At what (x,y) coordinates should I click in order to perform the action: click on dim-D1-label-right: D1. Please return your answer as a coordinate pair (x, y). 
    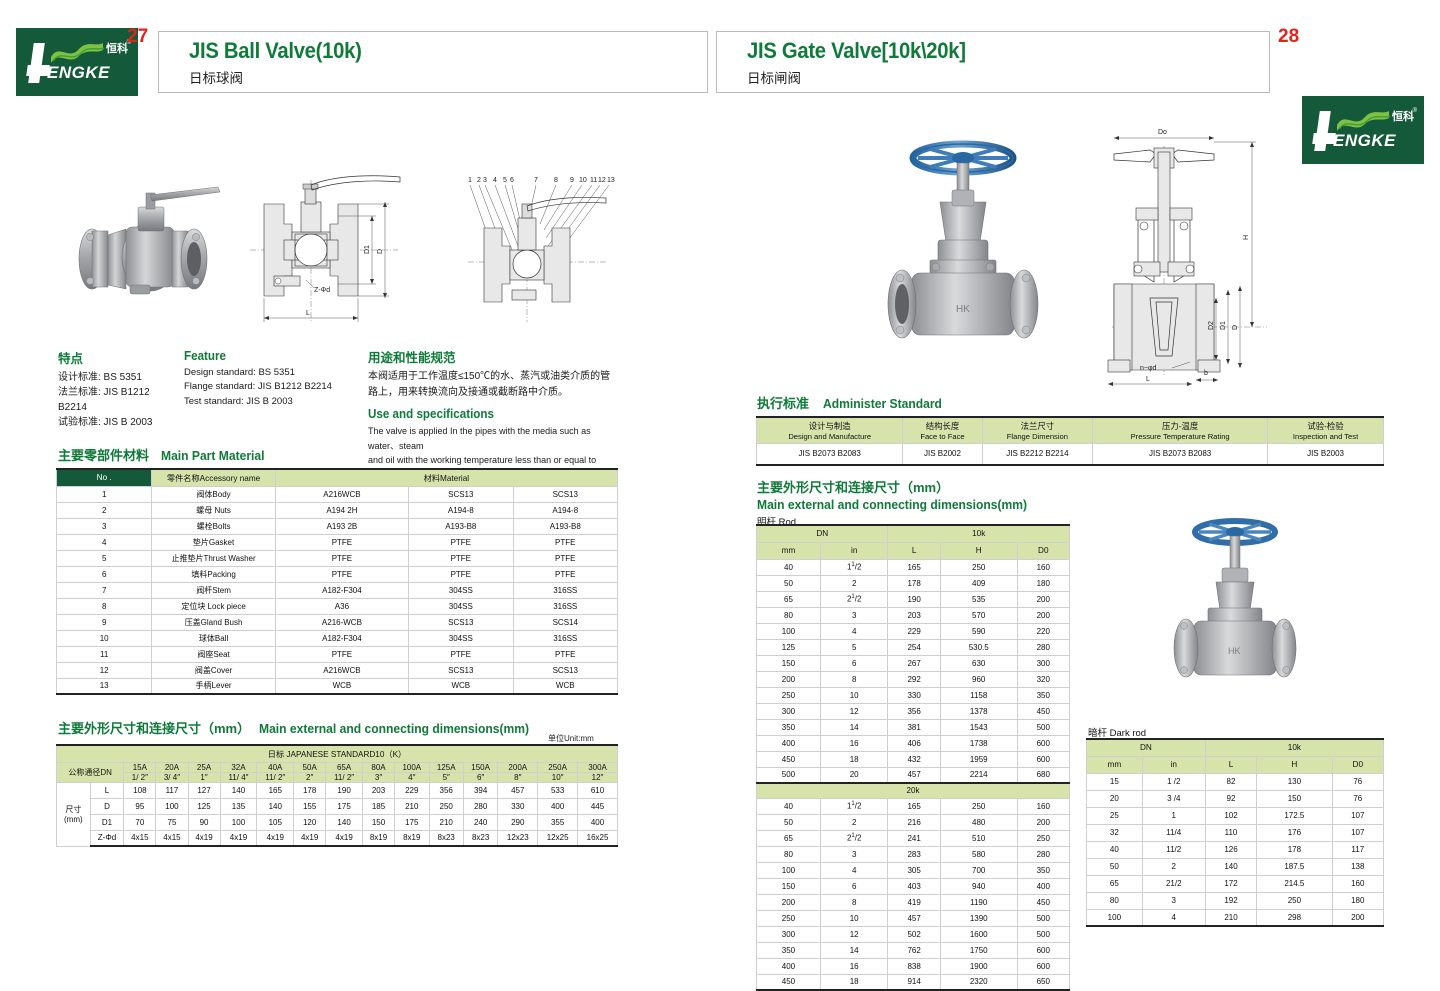
    Looking at the image, I should click on (1223, 325).